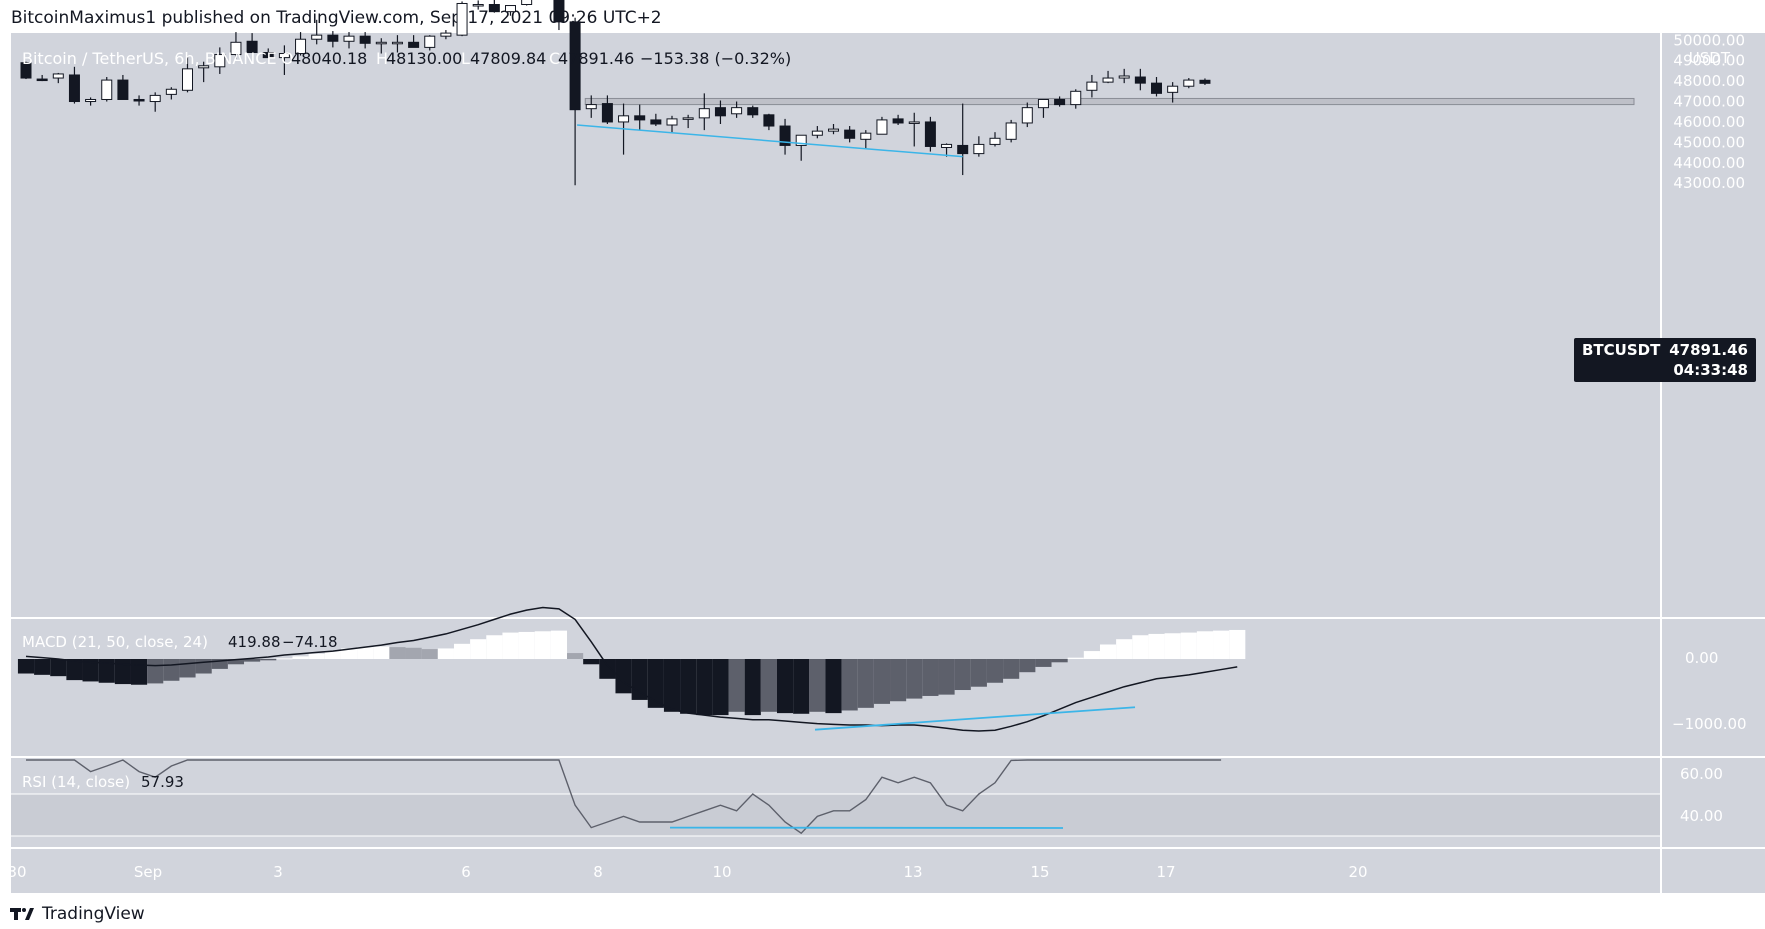 Image resolution: width=1765 pixels, height=929 pixels. Describe the element at coordinates (1709, 20) in the screenshot. I see `price-tick: 51000.00` at that location.